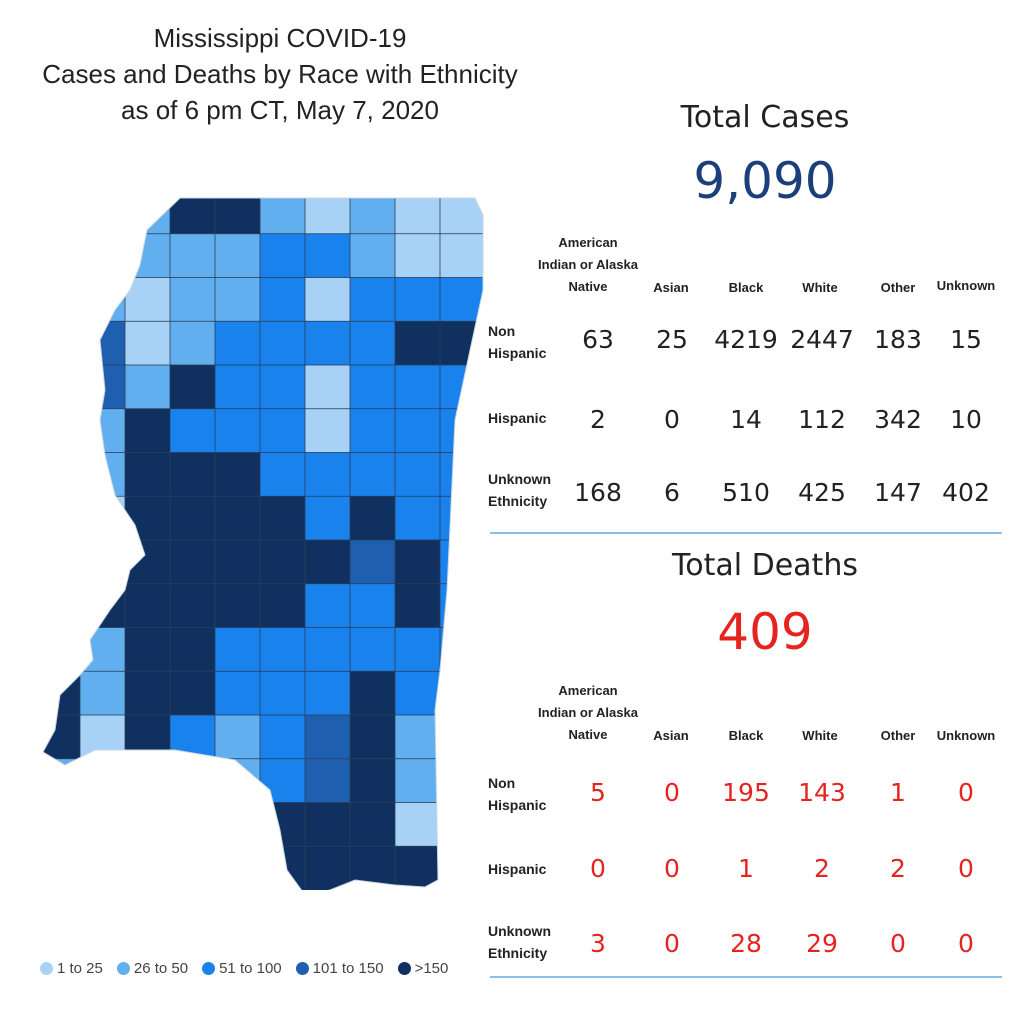 The height and width of the screenshot is (1017, 1024). I want to click on header-american-indian: American Indian or Alaska Native, so click(588, 712).